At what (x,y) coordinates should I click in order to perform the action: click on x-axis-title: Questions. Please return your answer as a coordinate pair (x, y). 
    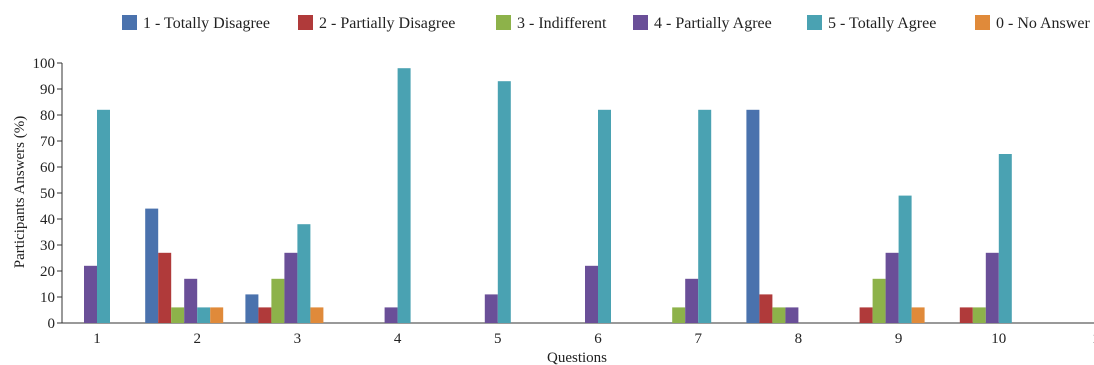
    Looking at the image, I should click on (577, 357).